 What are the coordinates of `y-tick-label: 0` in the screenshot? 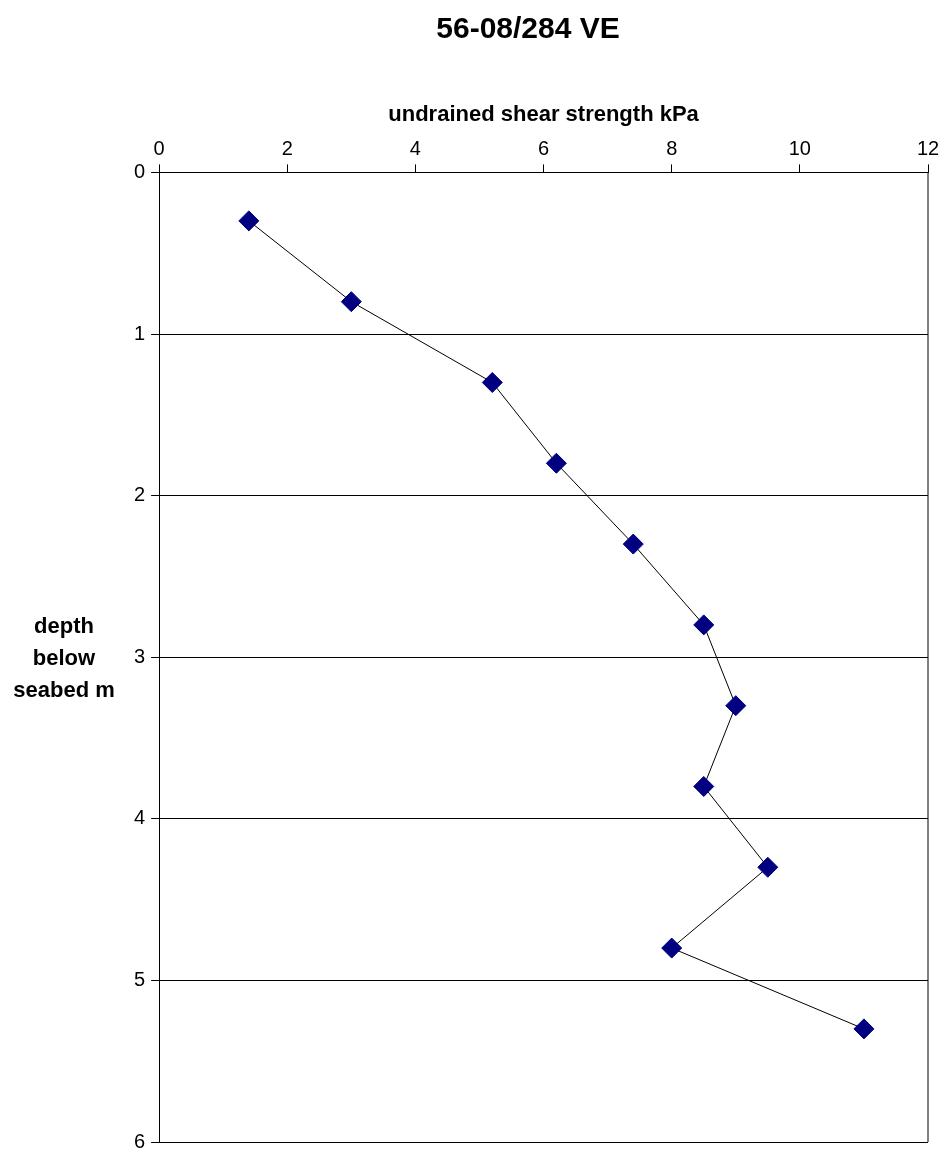 It's located at (140, 170).